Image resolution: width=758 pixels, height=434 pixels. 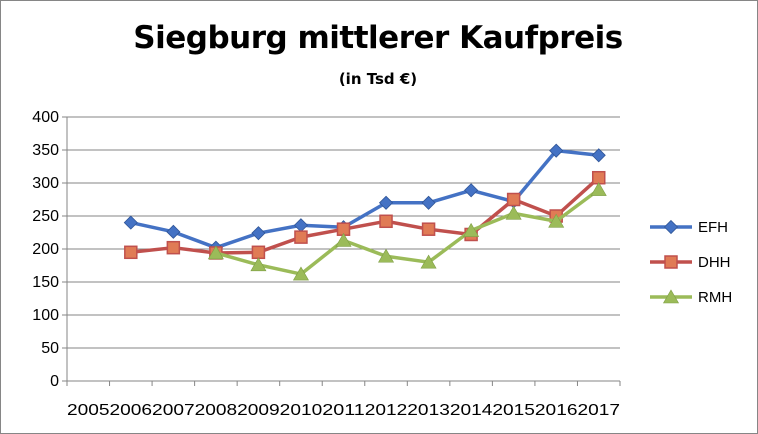 What do you see at coordinates (216, 410) in the screenshot?
I see `x-tick-label: 2008` at bounding box center [216, 410].